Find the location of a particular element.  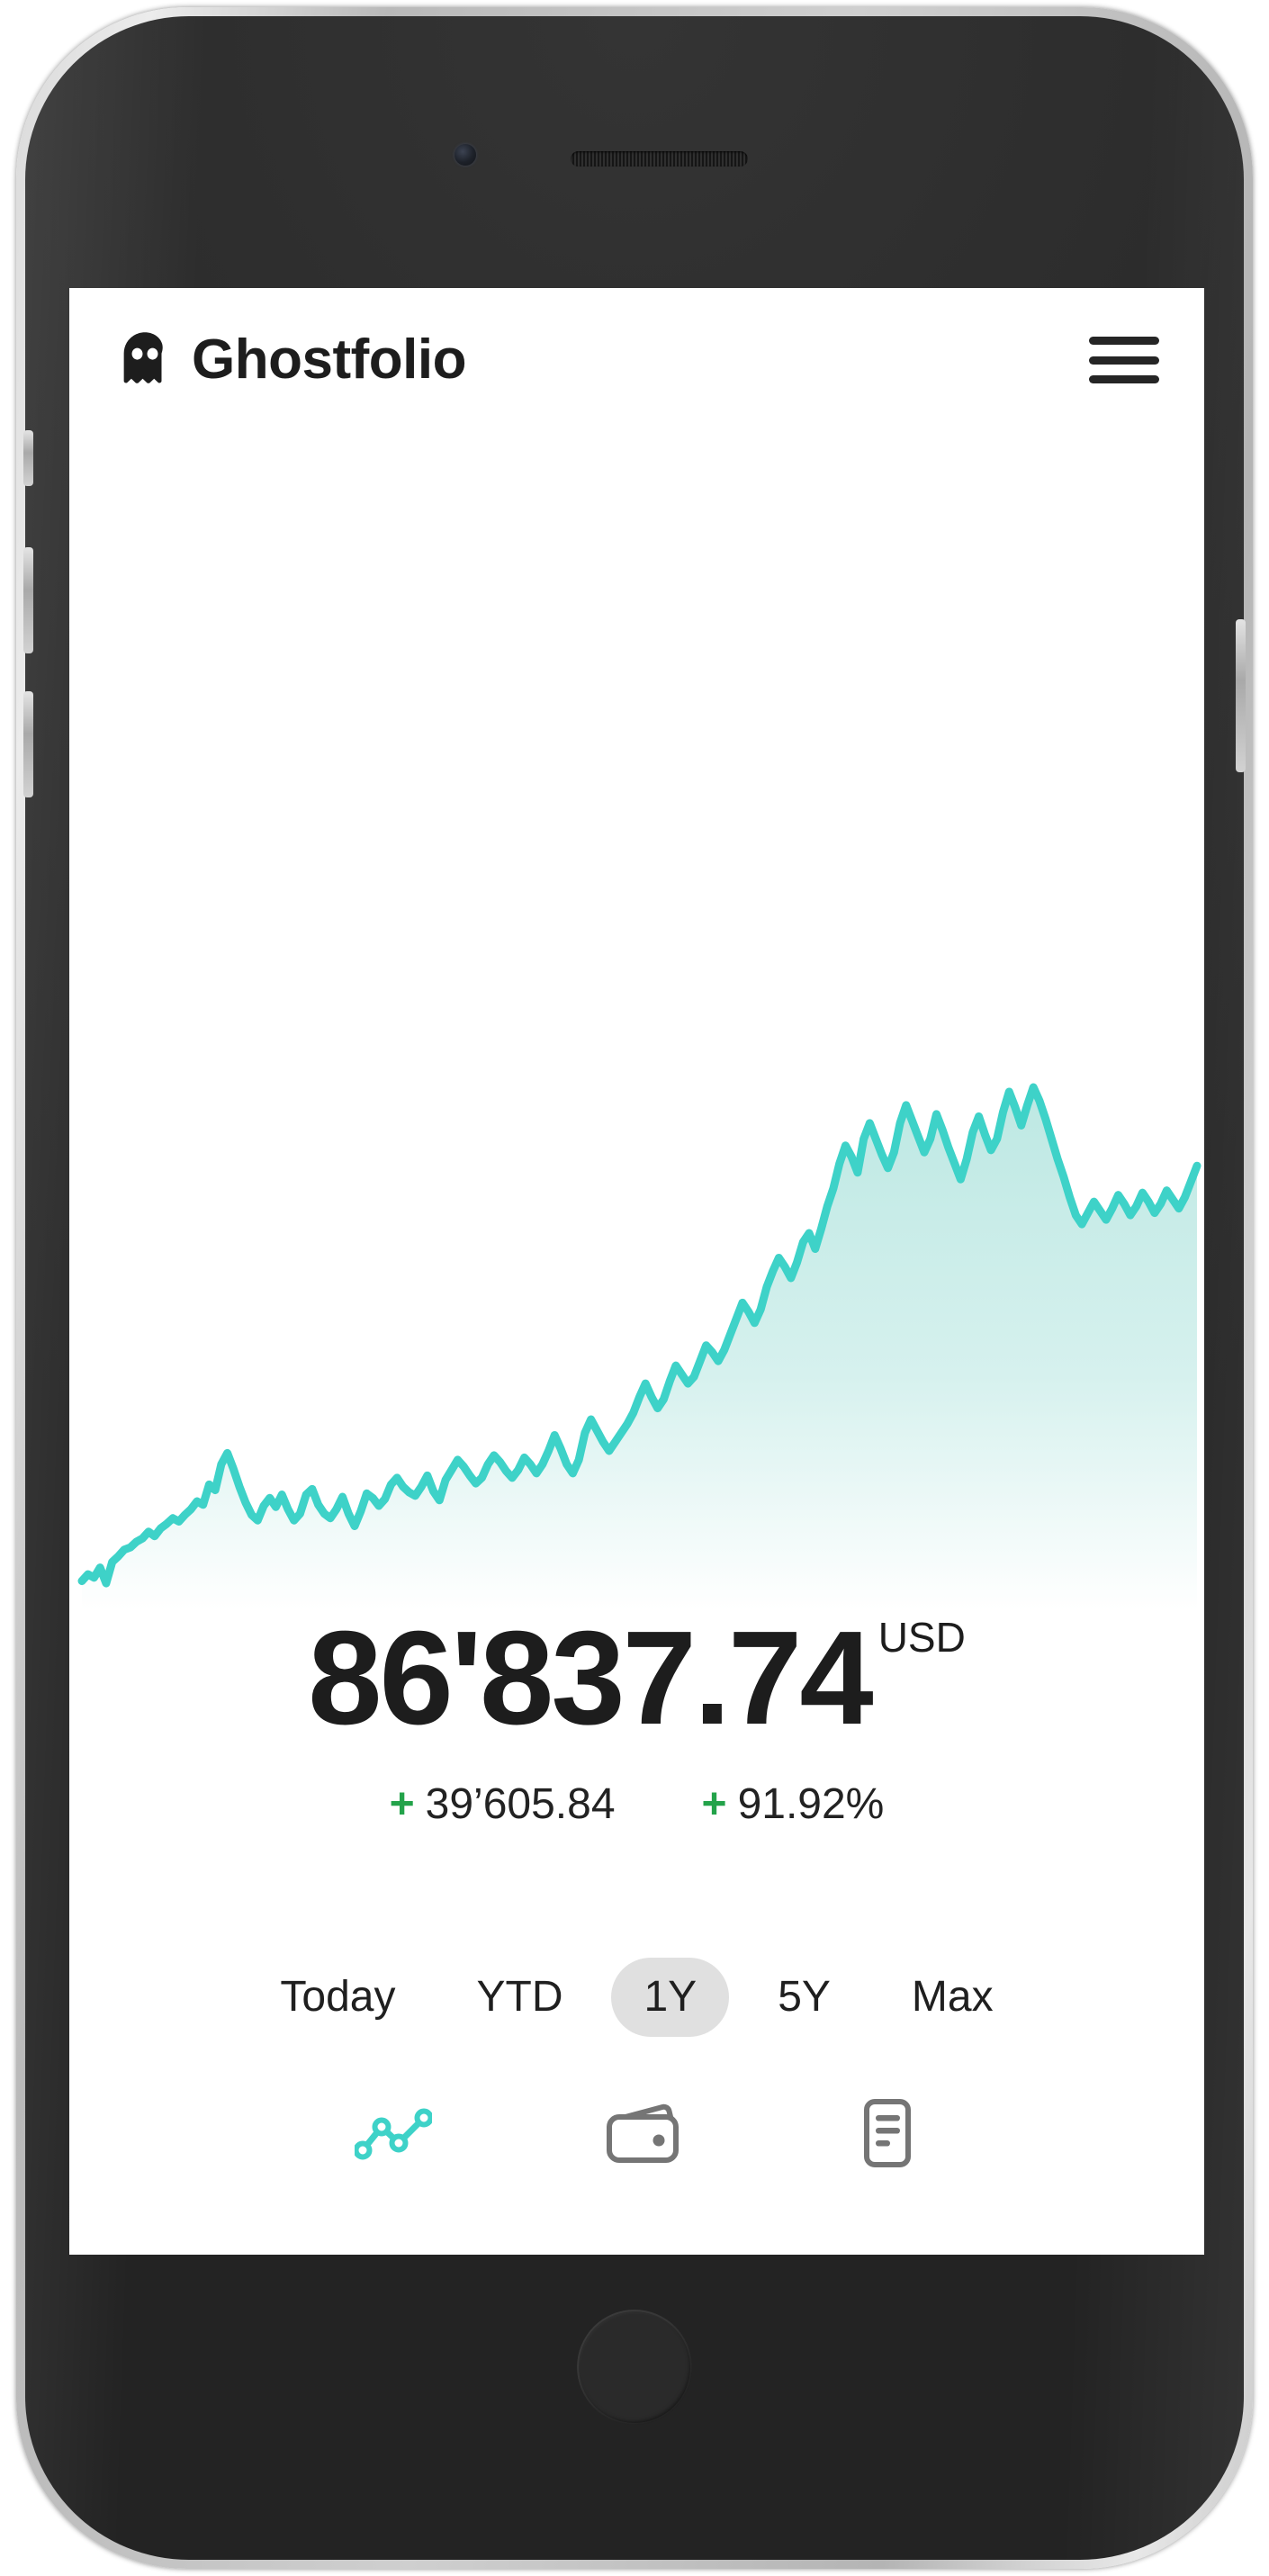

portfolio-value: 86'837.74 is located at coordinates (590, 1678).